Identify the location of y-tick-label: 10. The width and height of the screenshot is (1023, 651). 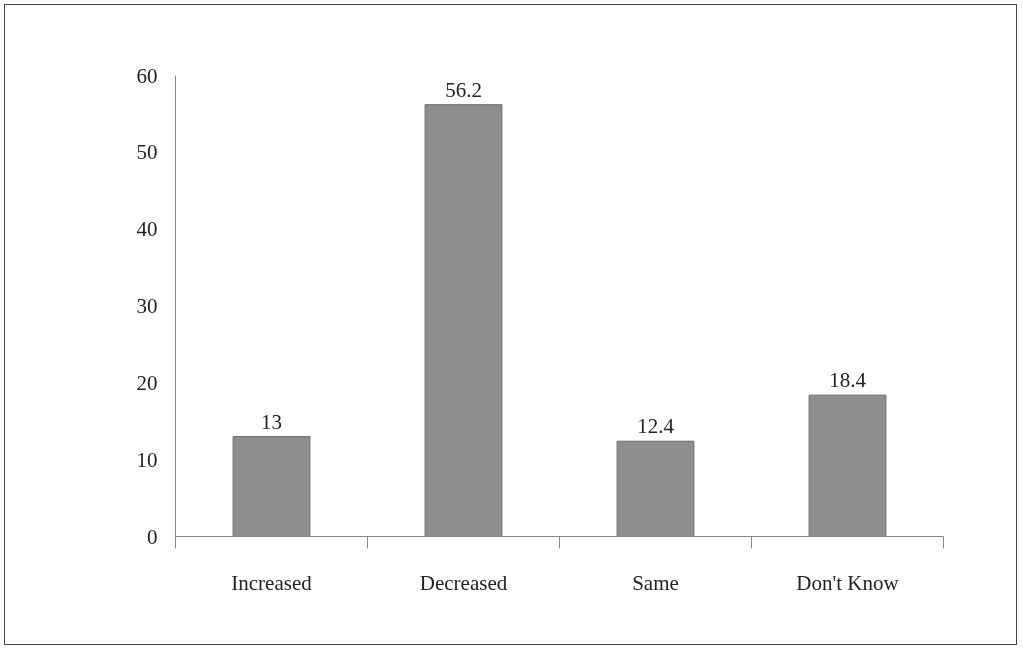
(147, 459).